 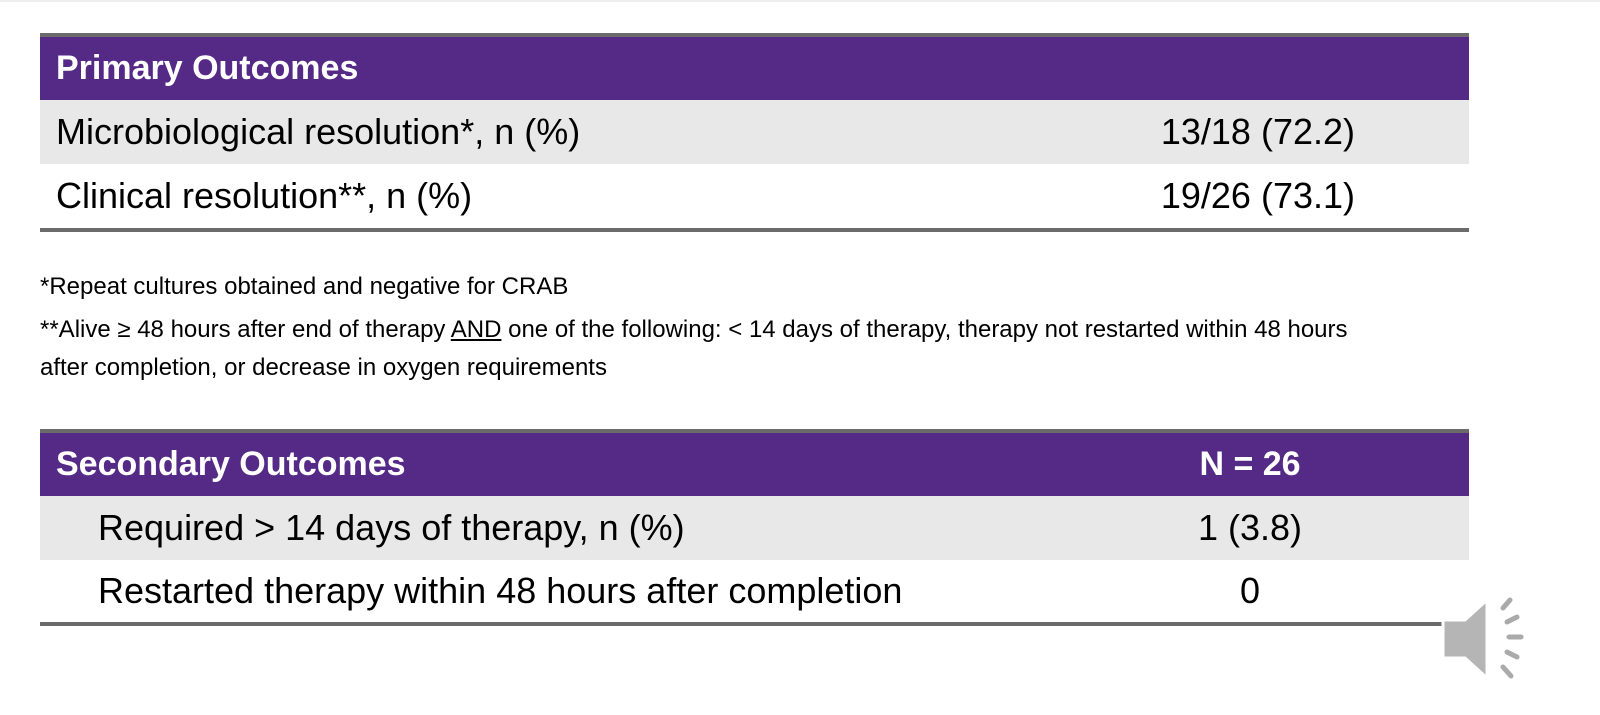 I want to click on header-title: Secondary Outcomes, so click(x=231, y=464).